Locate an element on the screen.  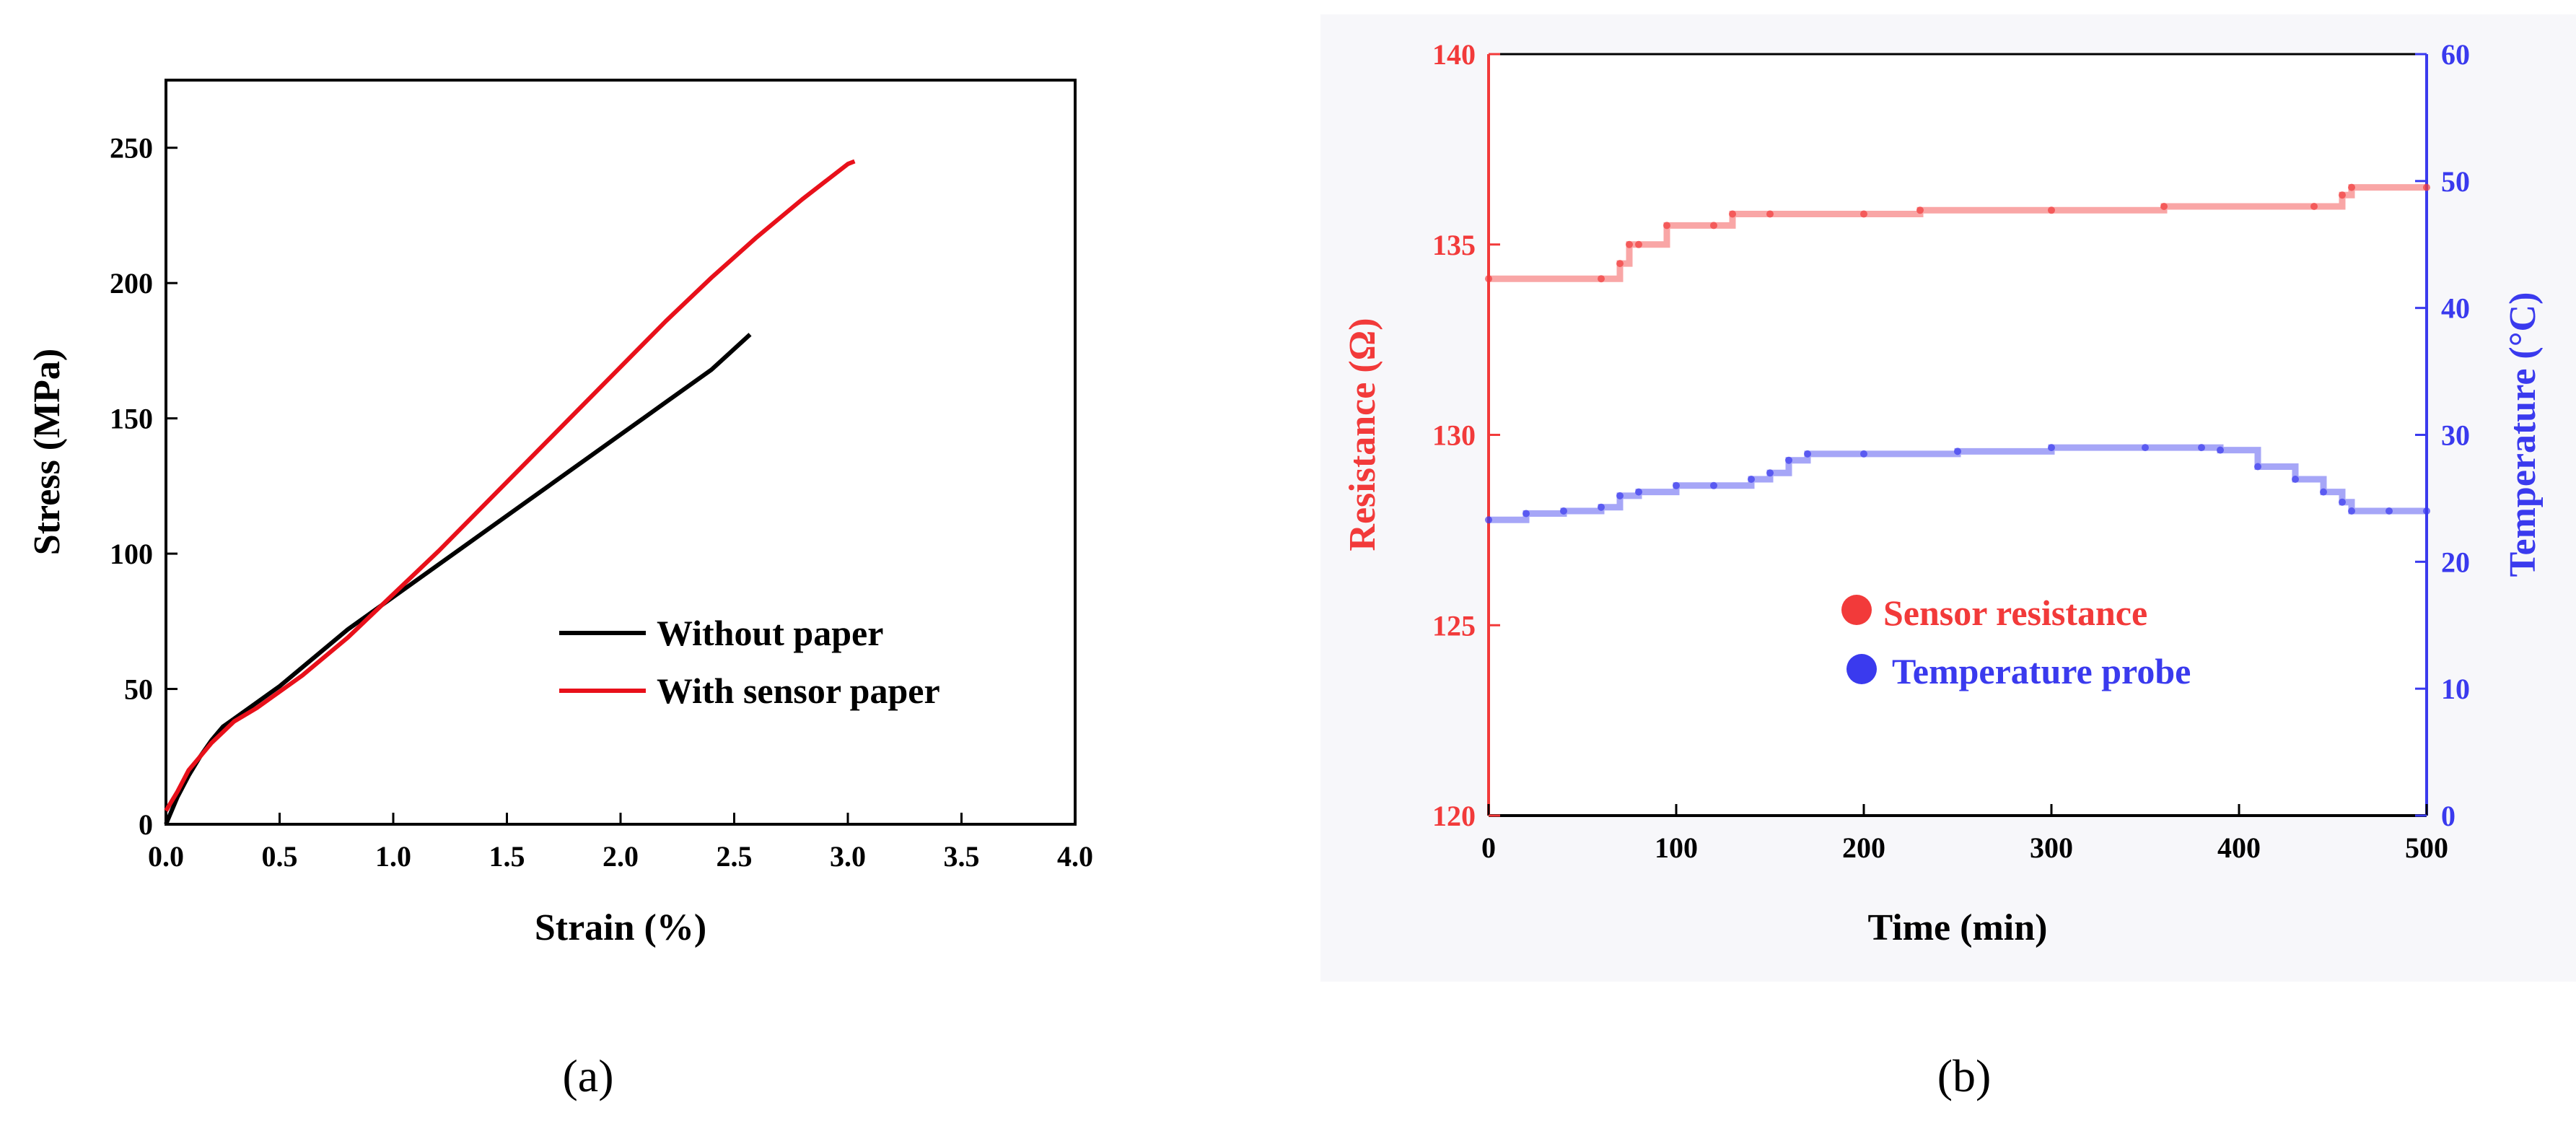
y2-tick-label-6: 60 is located at coordinates (2455, 55).